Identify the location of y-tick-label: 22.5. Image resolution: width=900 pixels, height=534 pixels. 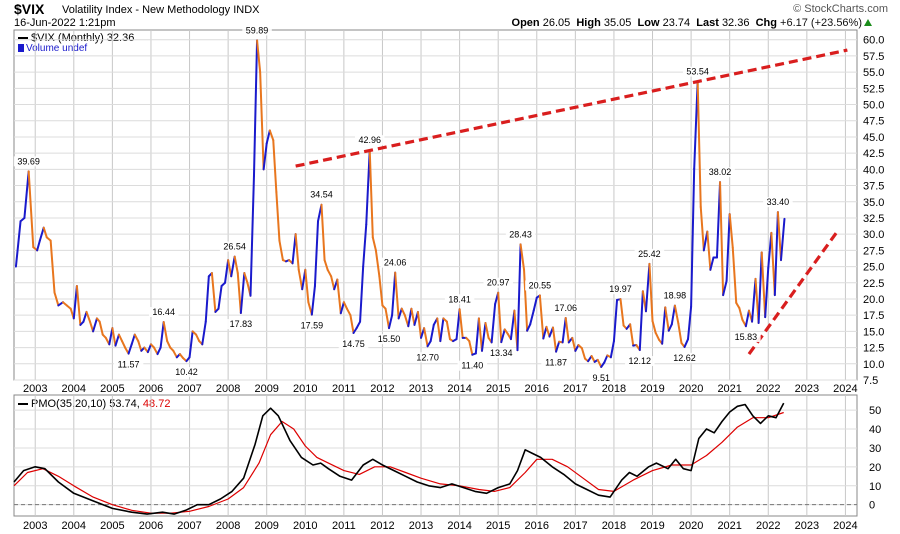
(873, 284).